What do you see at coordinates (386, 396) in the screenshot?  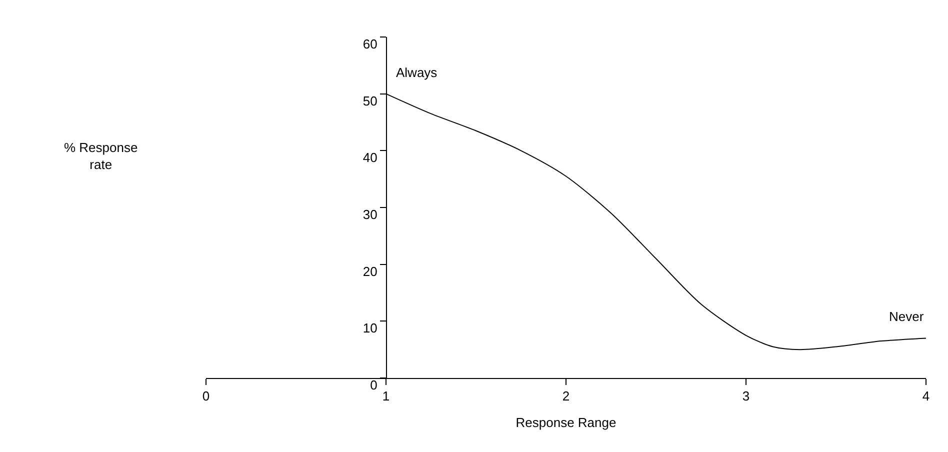 I see `x-tick-label: 1` at bounding box center [386, 396].